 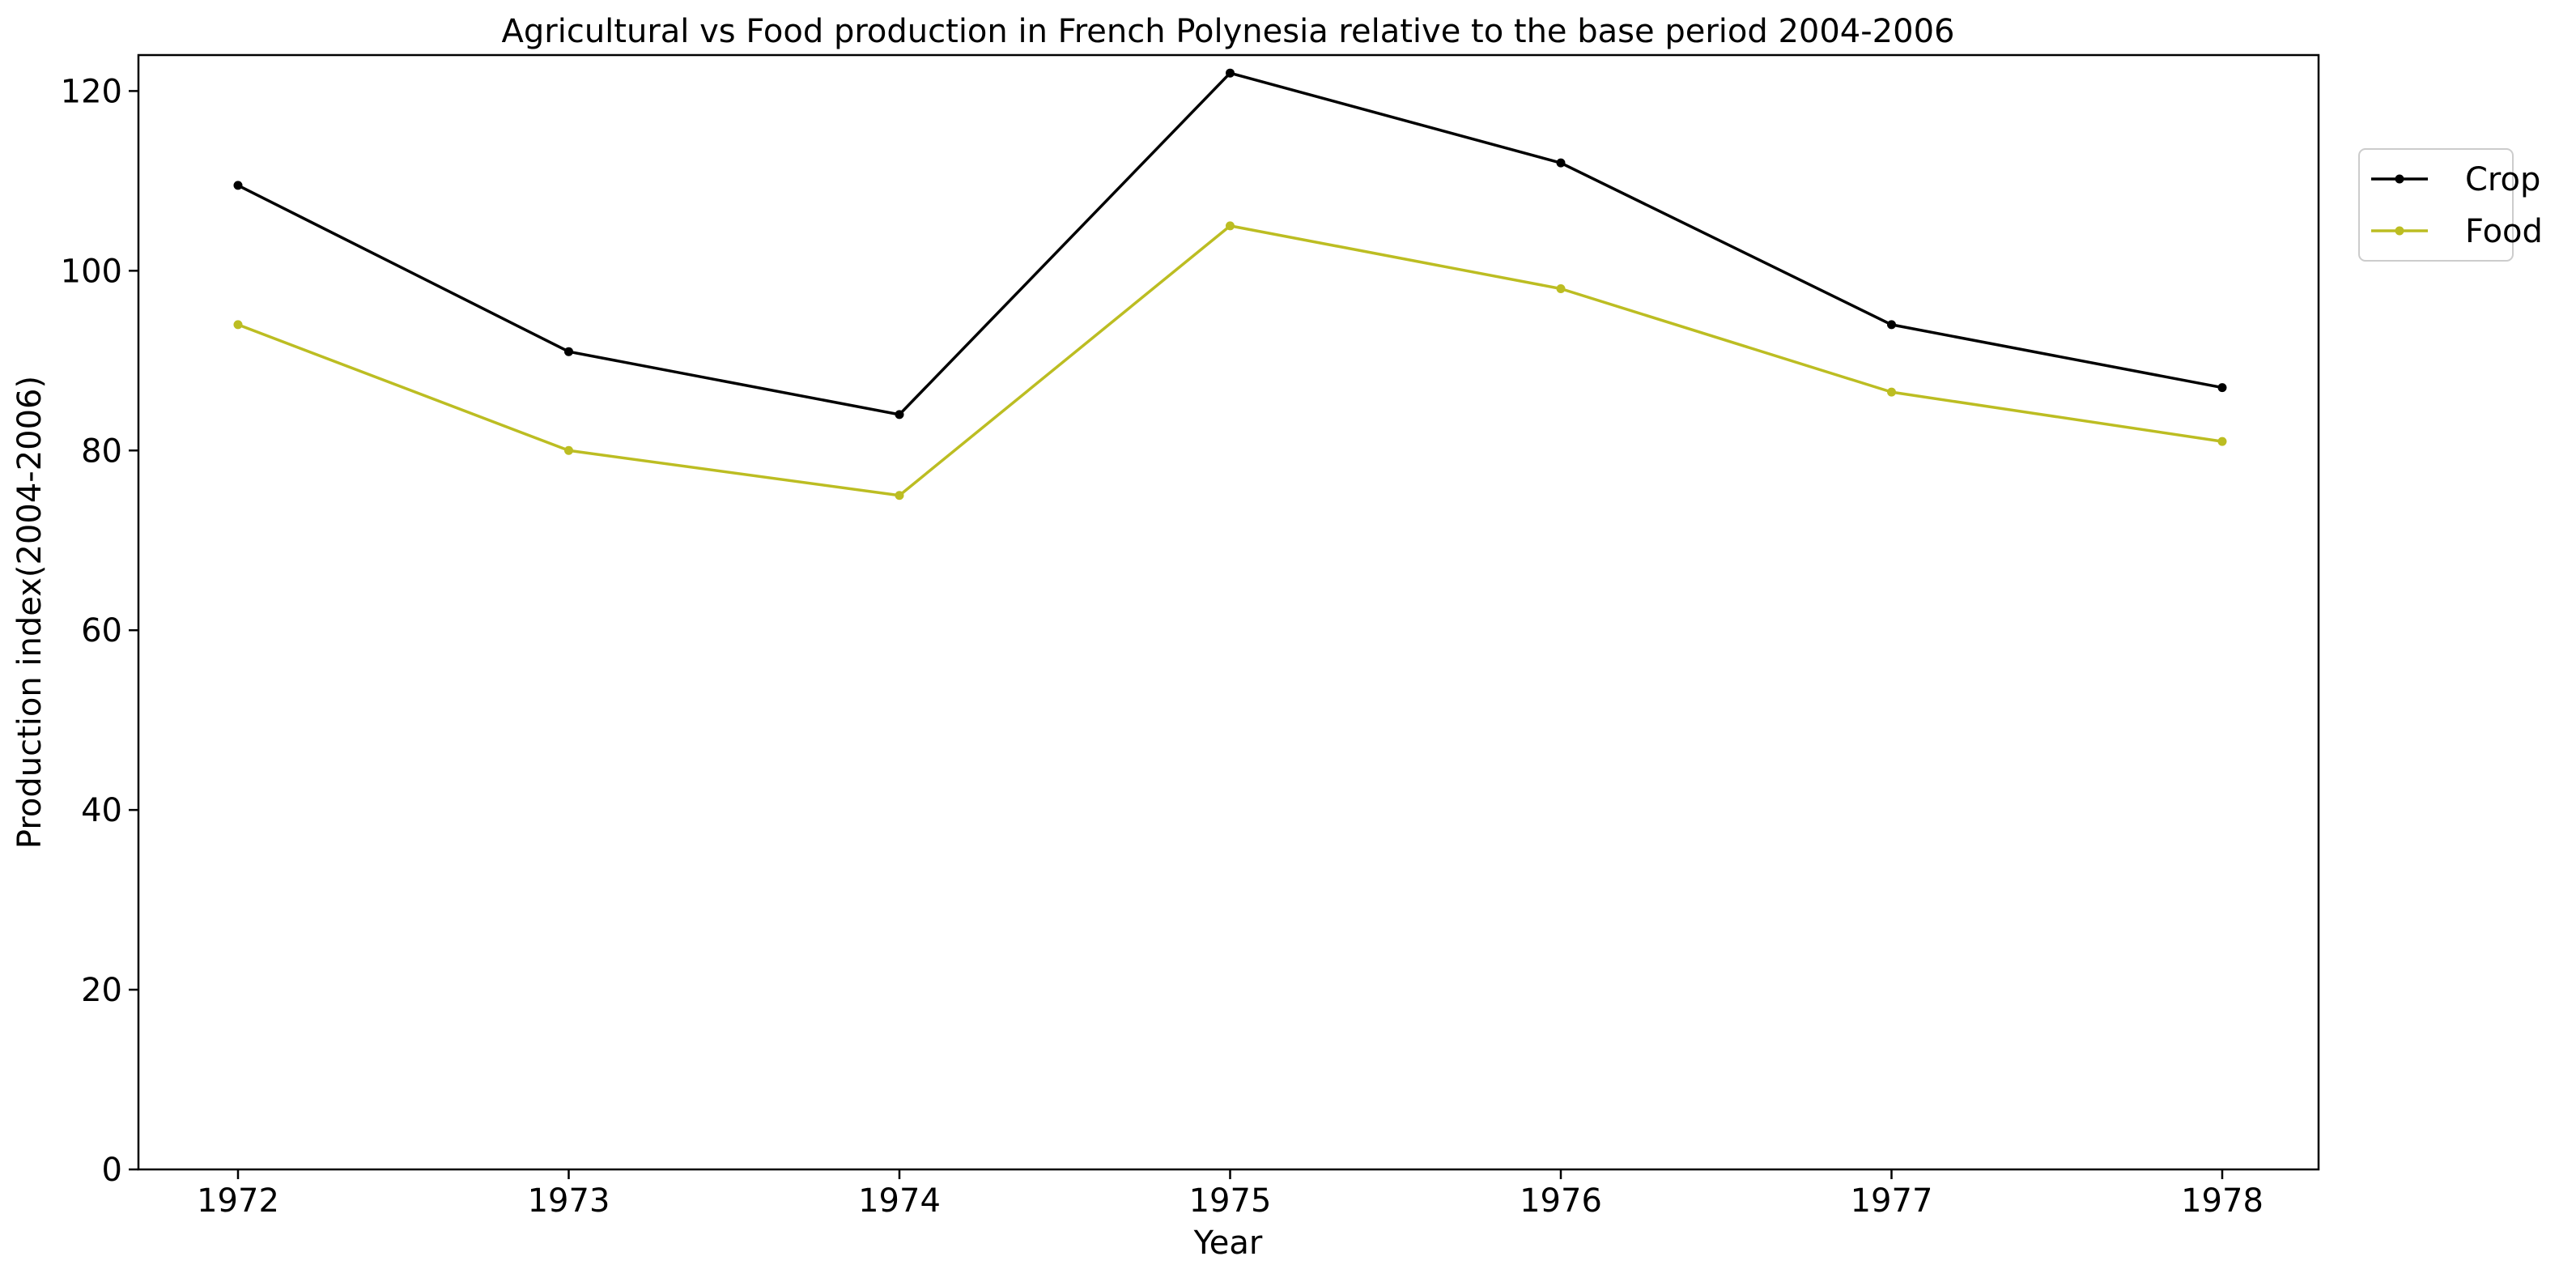 I want to click on legend-item-food: Food, so click(x=2457, y=231).